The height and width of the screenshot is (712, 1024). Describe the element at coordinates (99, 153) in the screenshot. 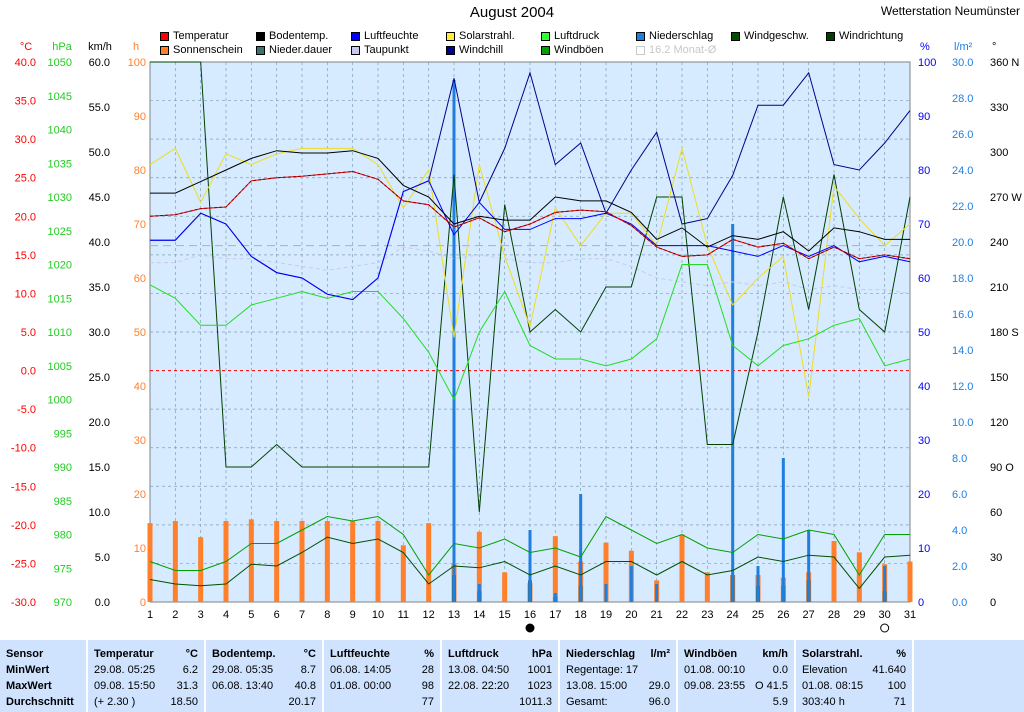

I see `axis-tick-kmh: 50.0` at that location.